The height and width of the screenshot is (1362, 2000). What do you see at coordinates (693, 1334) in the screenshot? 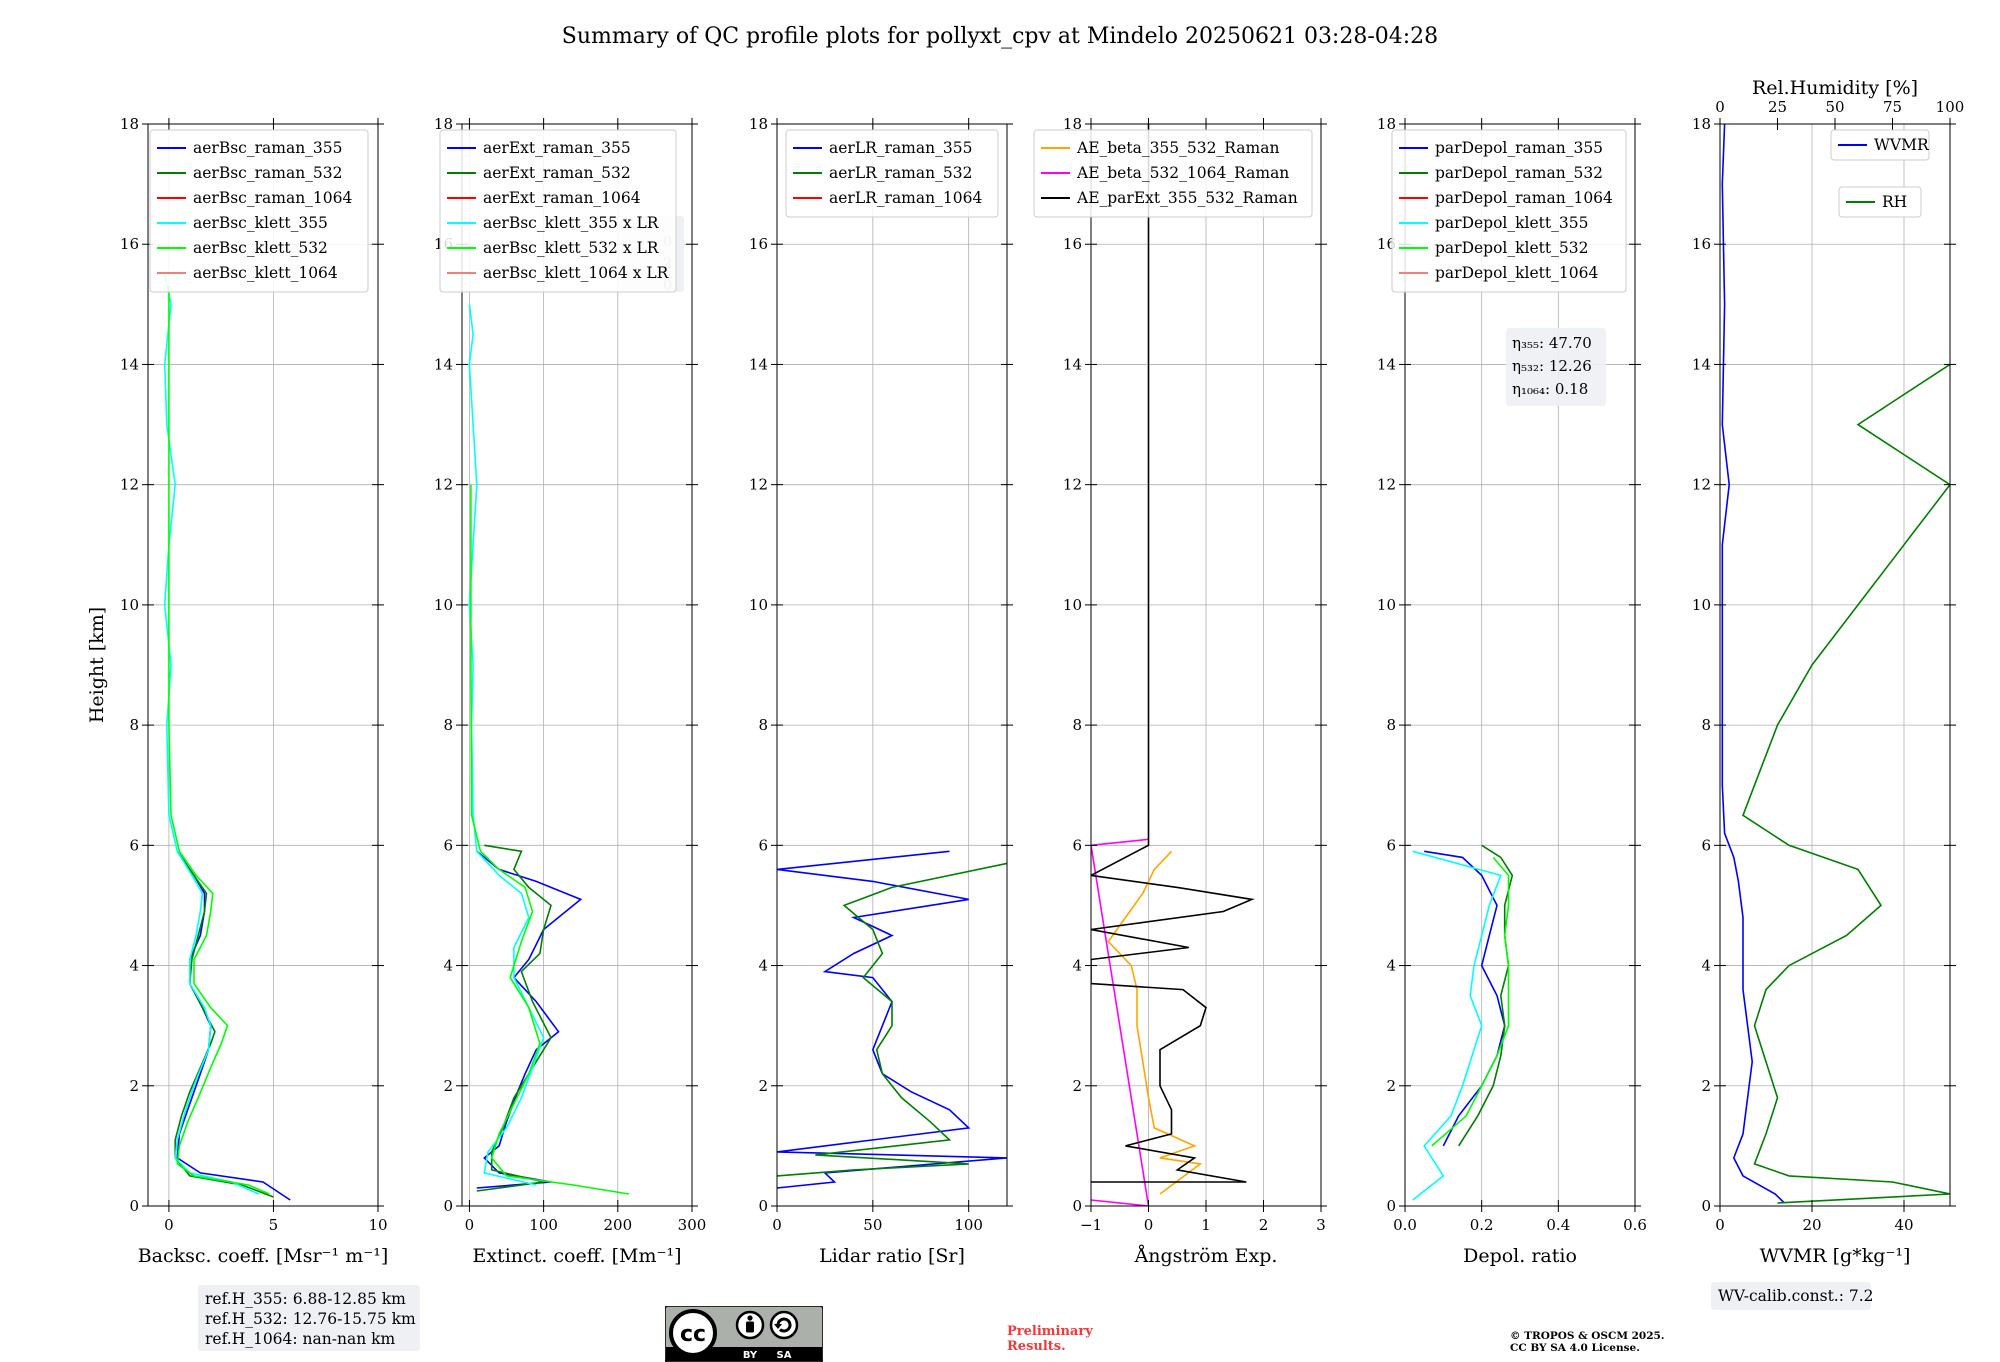
I see `cc-mark: cc` at bounding box center [693, 1334].